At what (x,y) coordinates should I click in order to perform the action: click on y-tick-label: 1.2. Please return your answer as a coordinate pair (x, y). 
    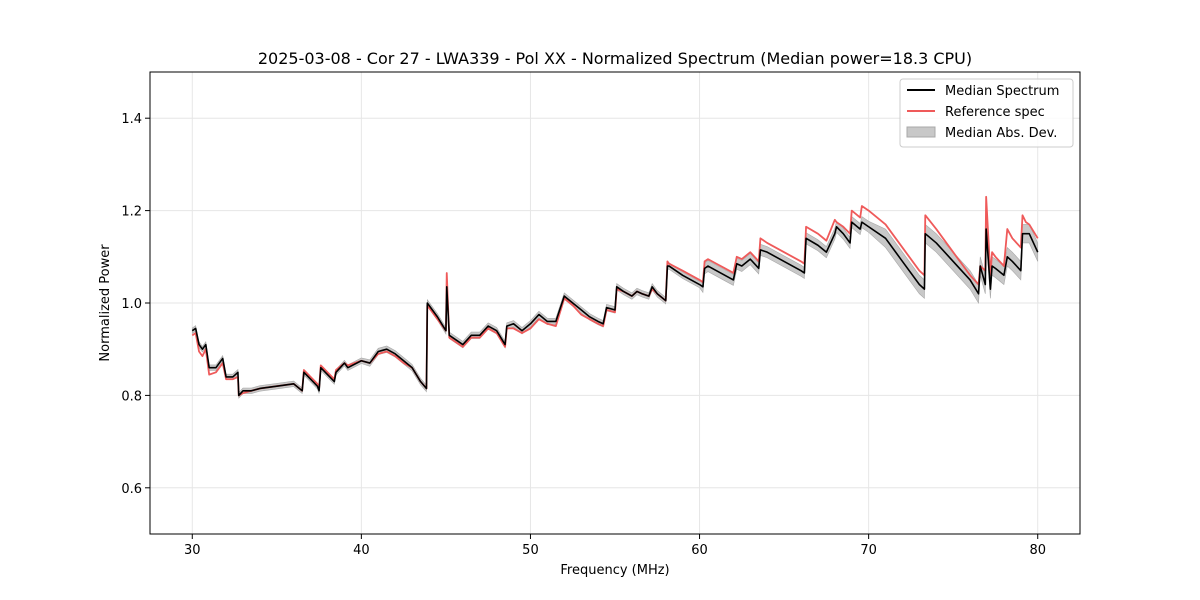
    Looking at the image, I should click on (131, 212).